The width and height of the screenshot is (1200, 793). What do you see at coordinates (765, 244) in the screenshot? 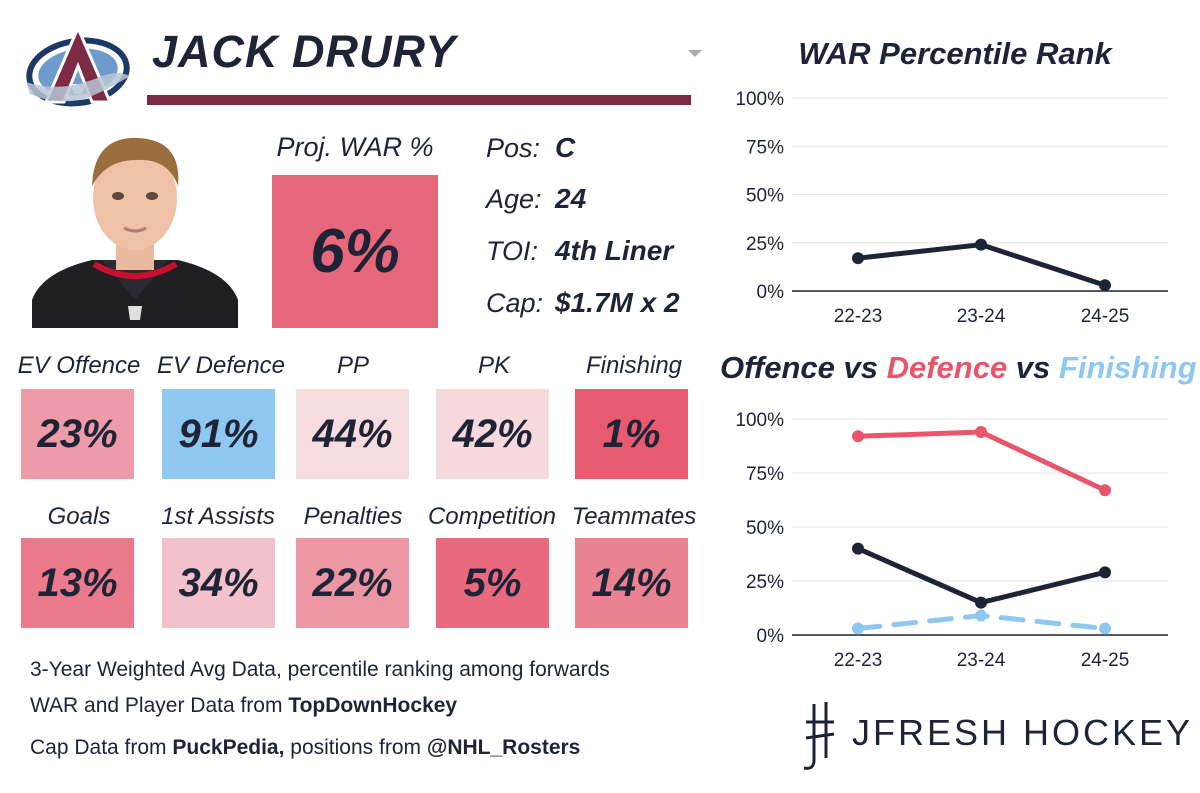
I see `war-y-tick-label: 25%` at bounding box center [765, 244].